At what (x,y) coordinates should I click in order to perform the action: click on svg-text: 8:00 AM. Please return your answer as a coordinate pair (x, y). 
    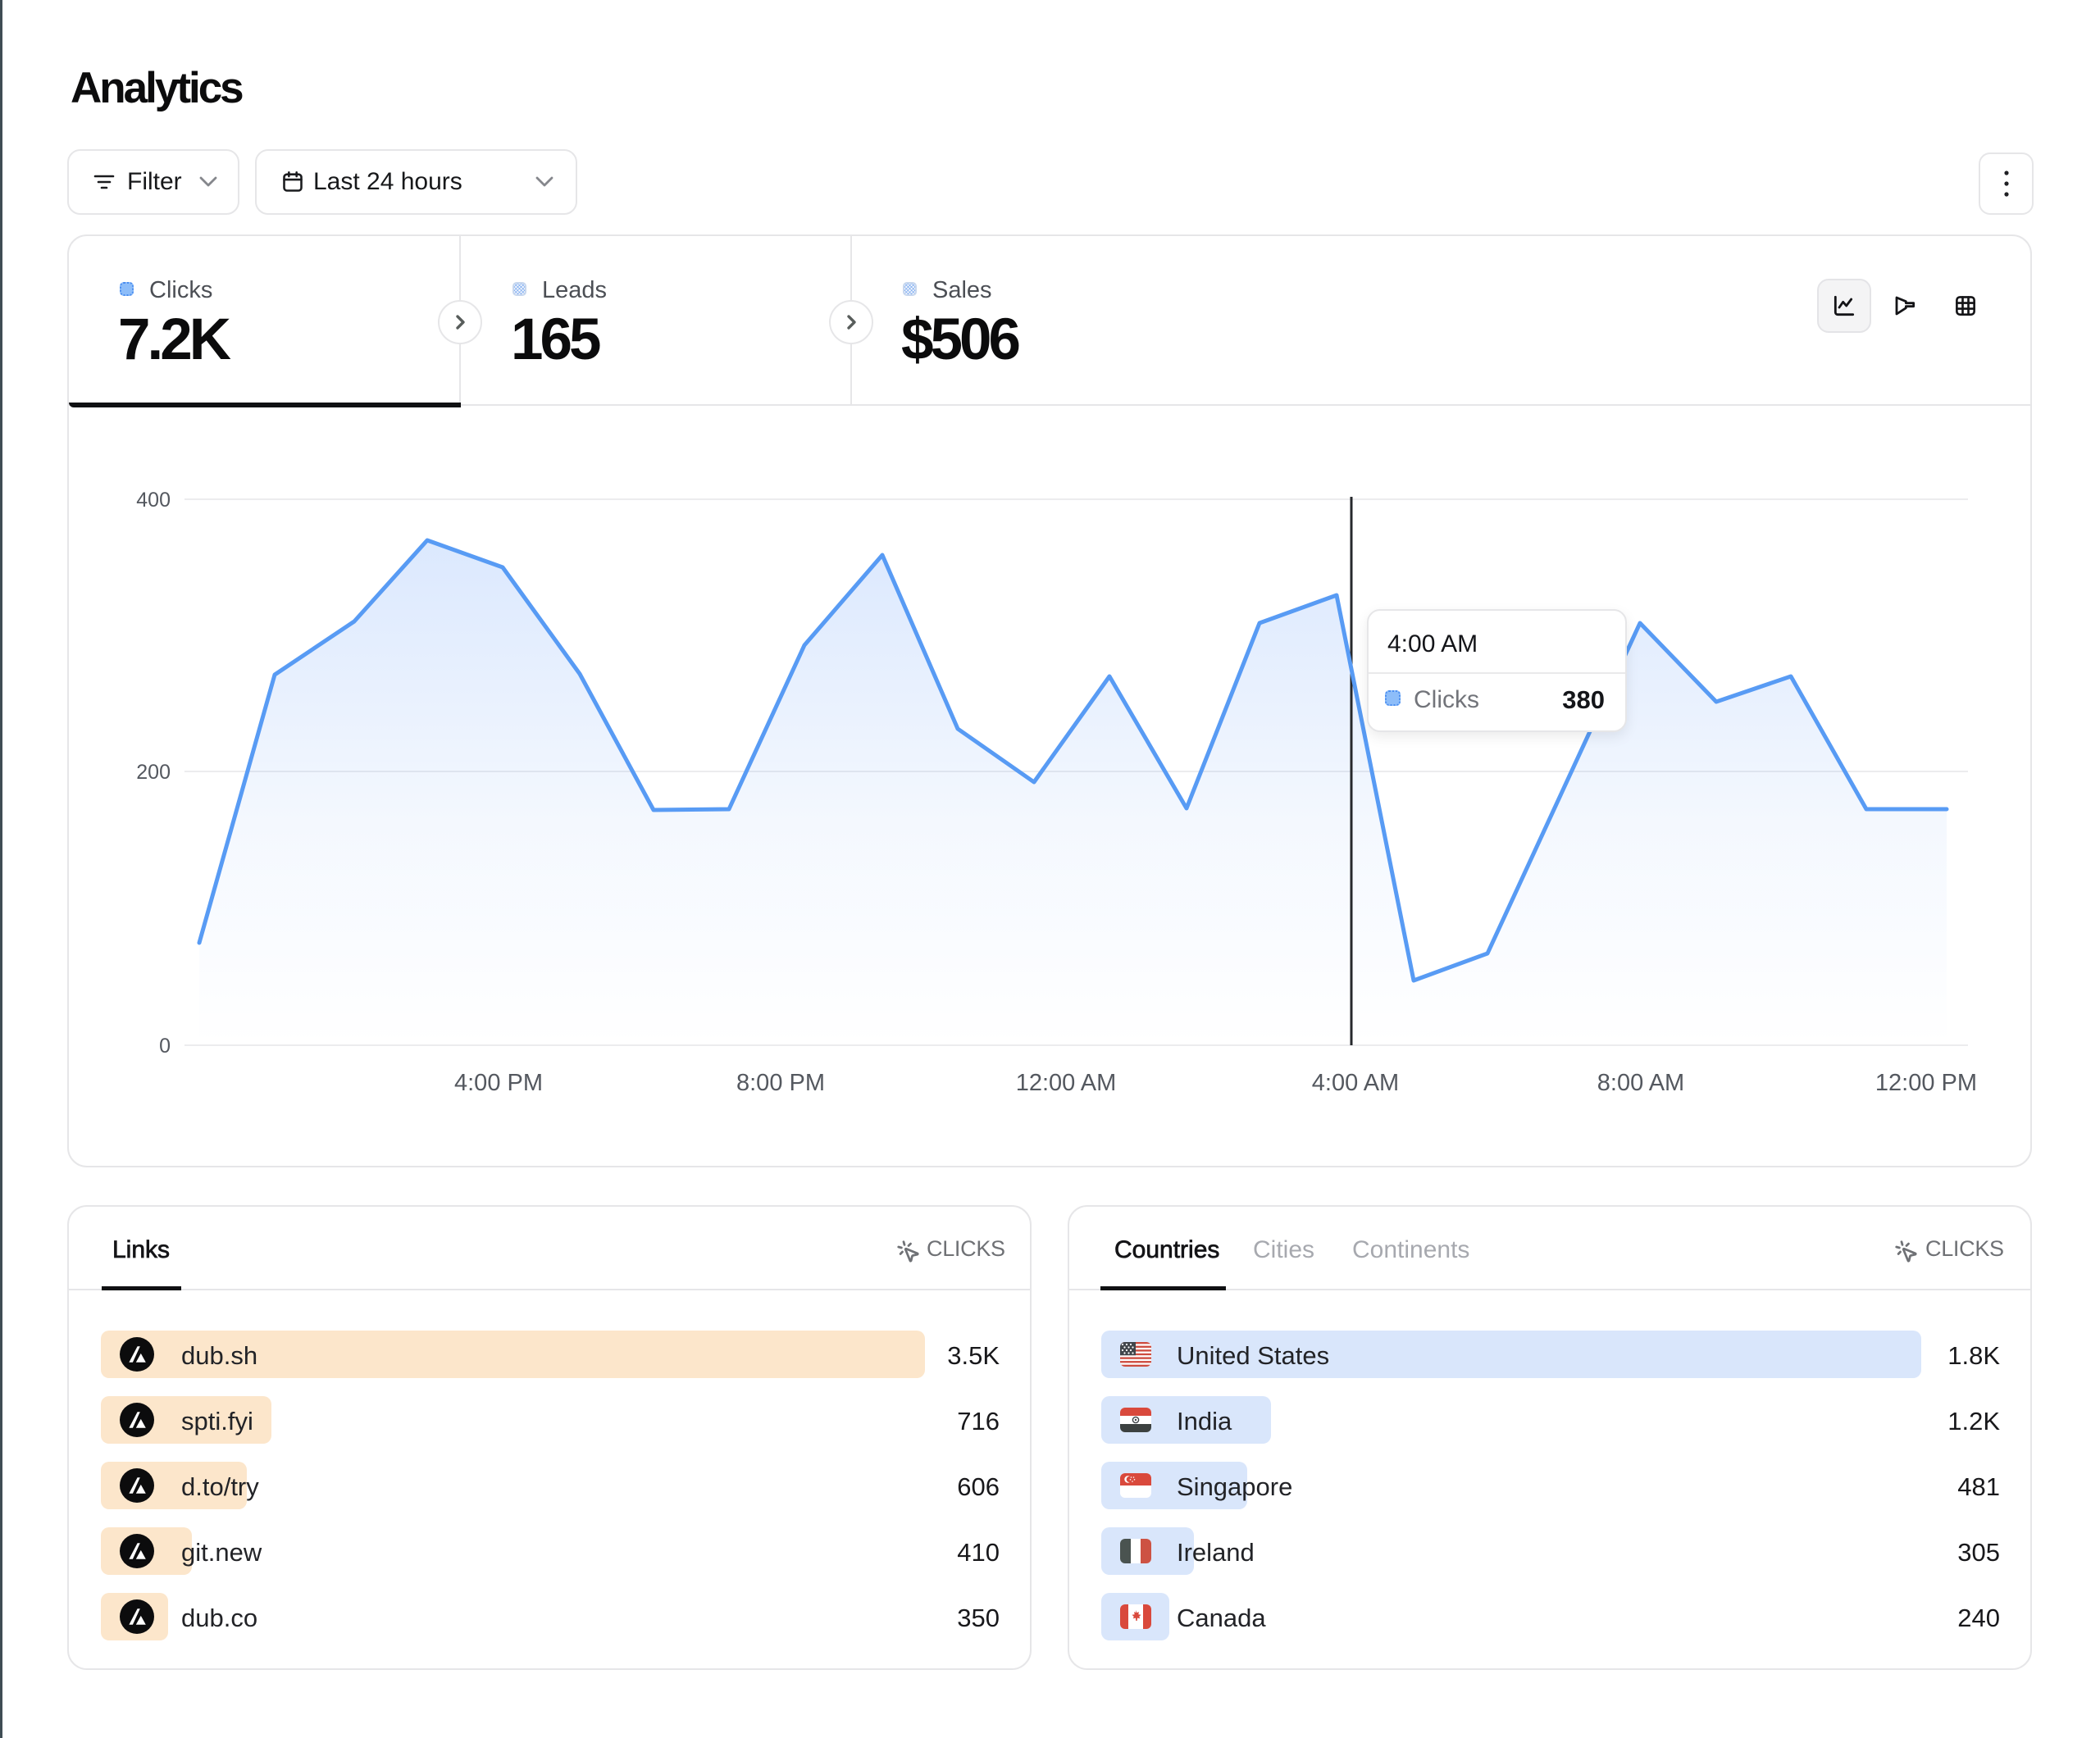
    Looking at the image, I should click on (1640, 1083).